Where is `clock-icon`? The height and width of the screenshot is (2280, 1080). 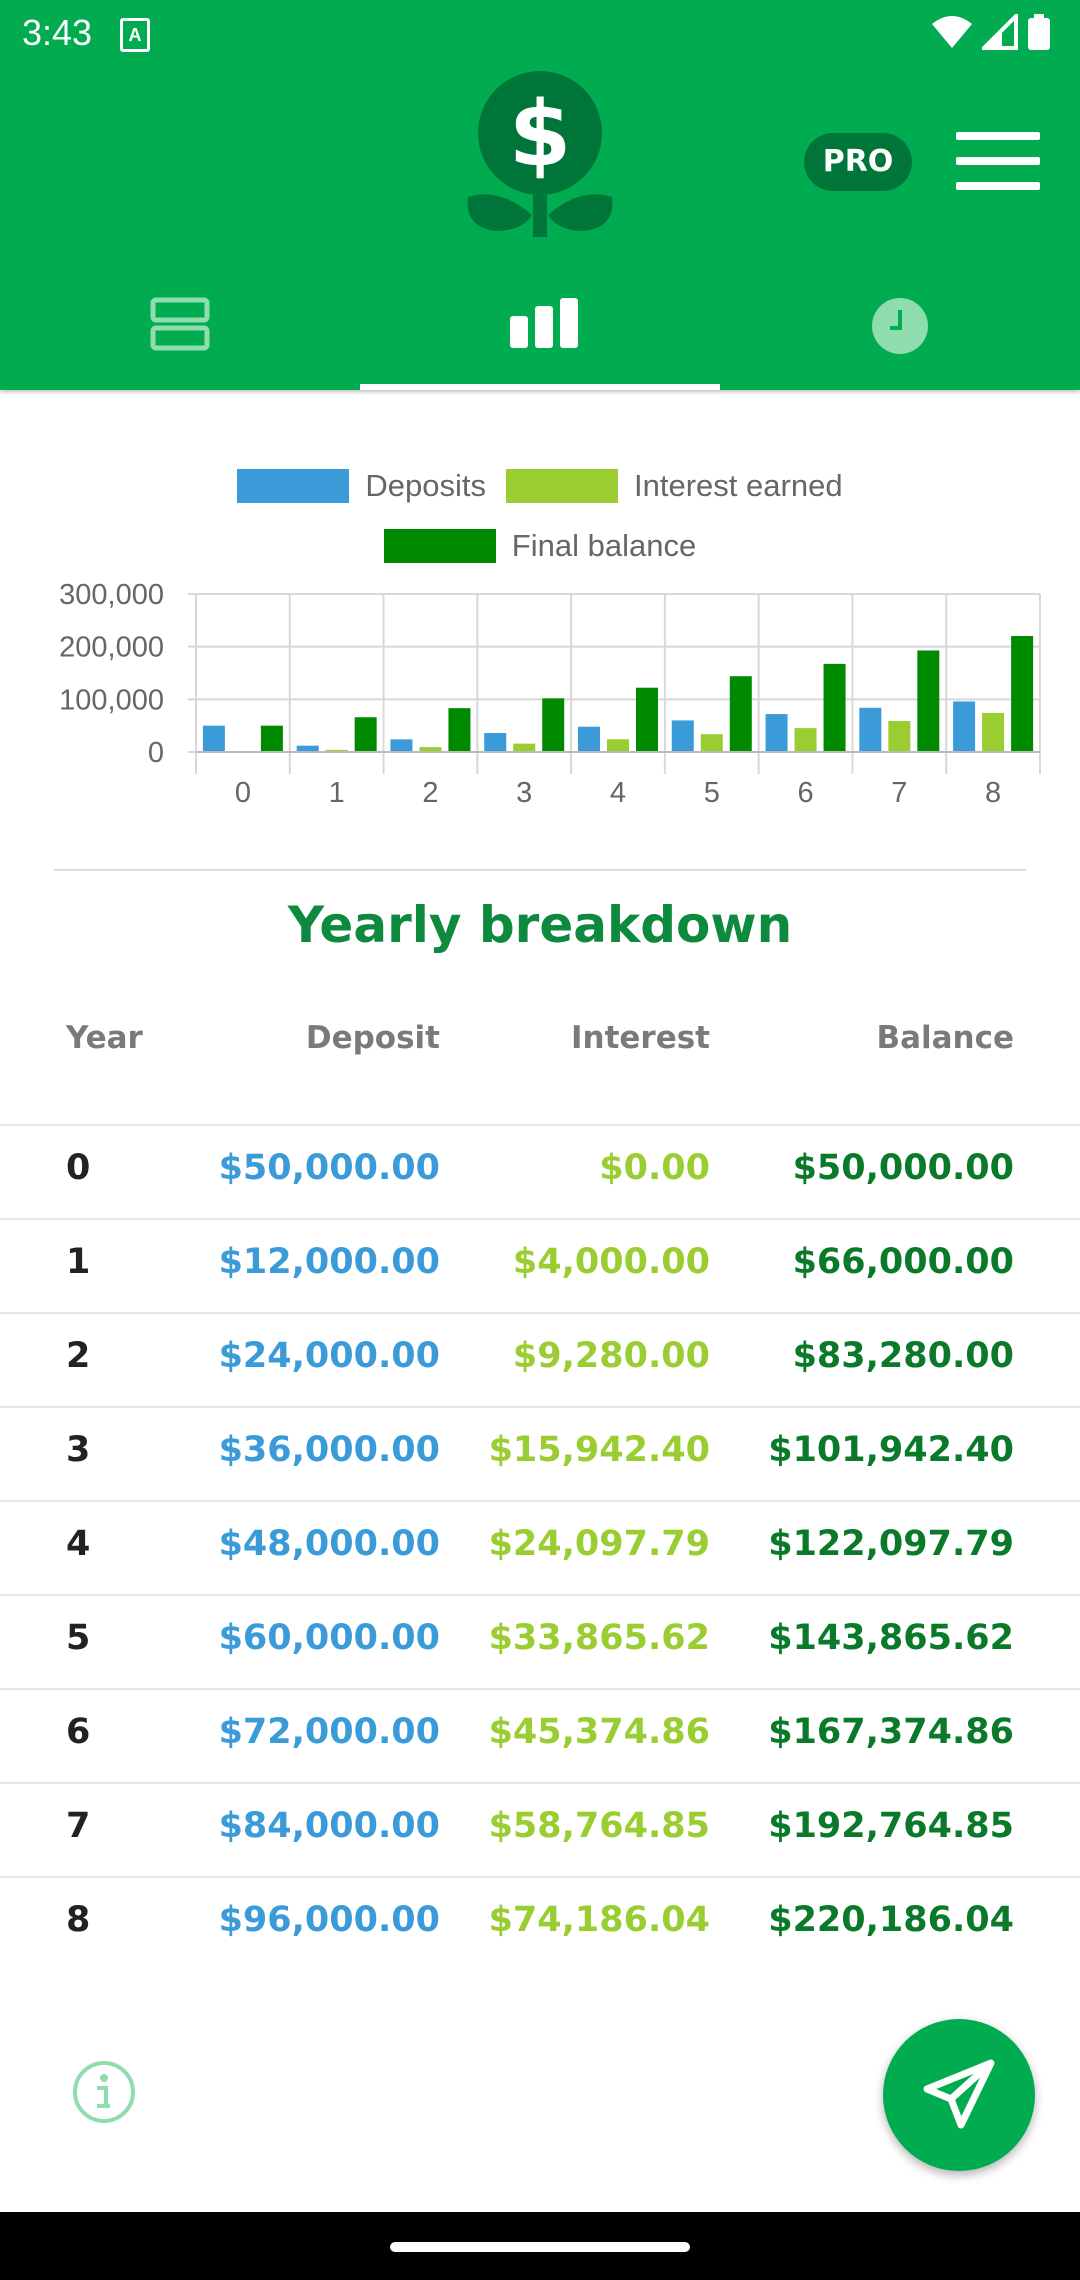
clock-icon is located at coordinates (900, 326).